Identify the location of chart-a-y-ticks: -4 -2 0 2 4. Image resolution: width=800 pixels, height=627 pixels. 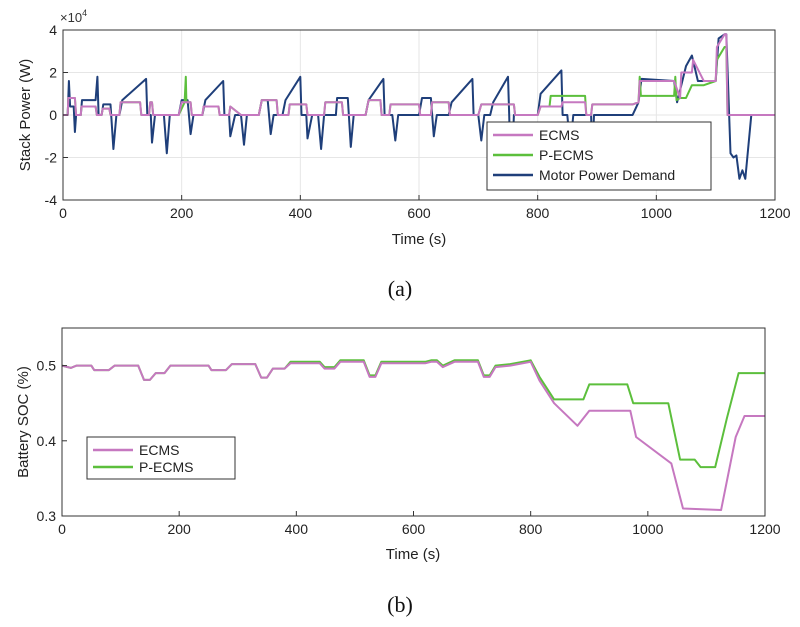
(56, 115).